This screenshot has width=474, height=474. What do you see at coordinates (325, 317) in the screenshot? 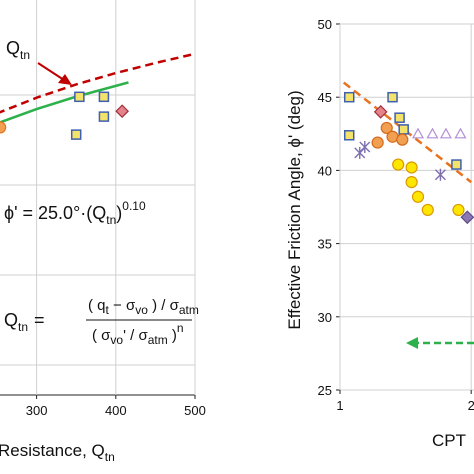
I see `y-tick-label: 30` at bounding box center [325, 317].